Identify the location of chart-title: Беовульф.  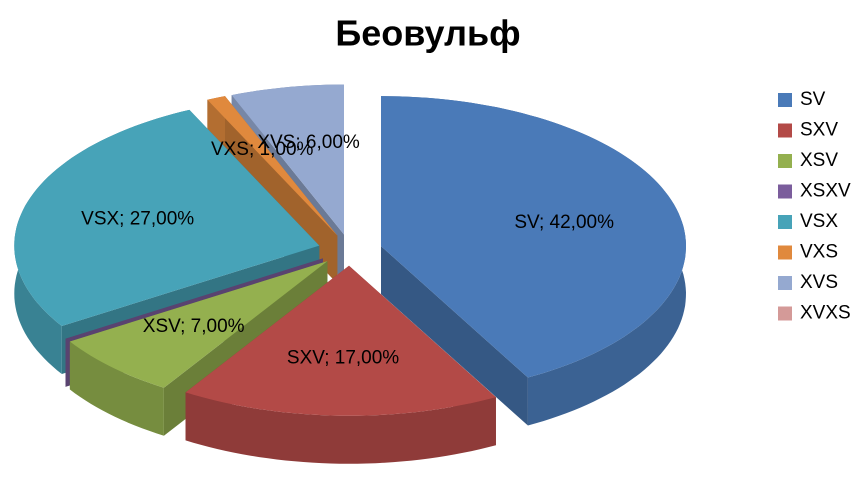
(427, 33).